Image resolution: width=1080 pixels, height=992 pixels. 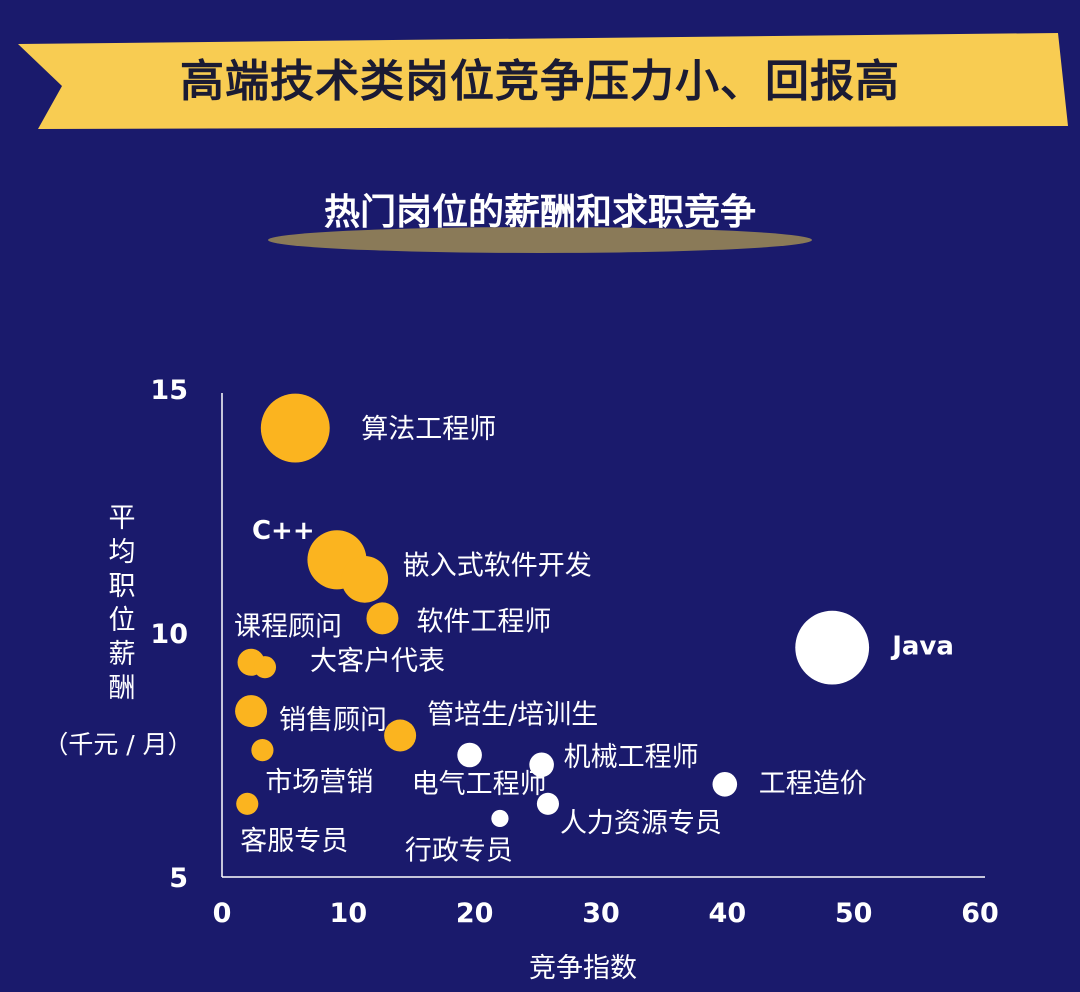 I want to click on x-tick-label: 10, so click(x=349, y=913).